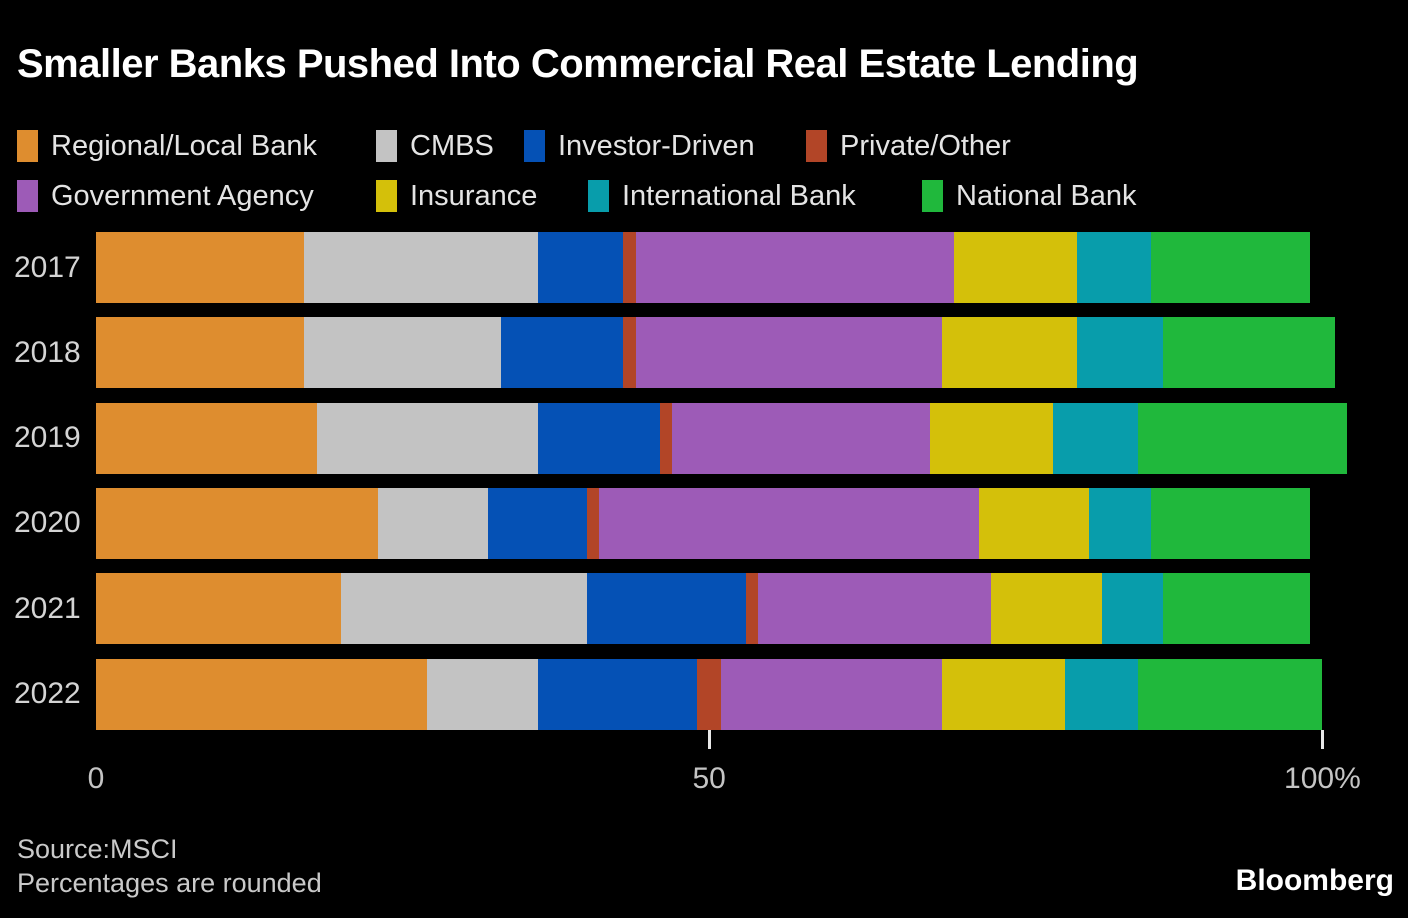  Describe the element at coordinates (182, 195) in the screenshot. I see `legend-label: Government Agency` at that location.